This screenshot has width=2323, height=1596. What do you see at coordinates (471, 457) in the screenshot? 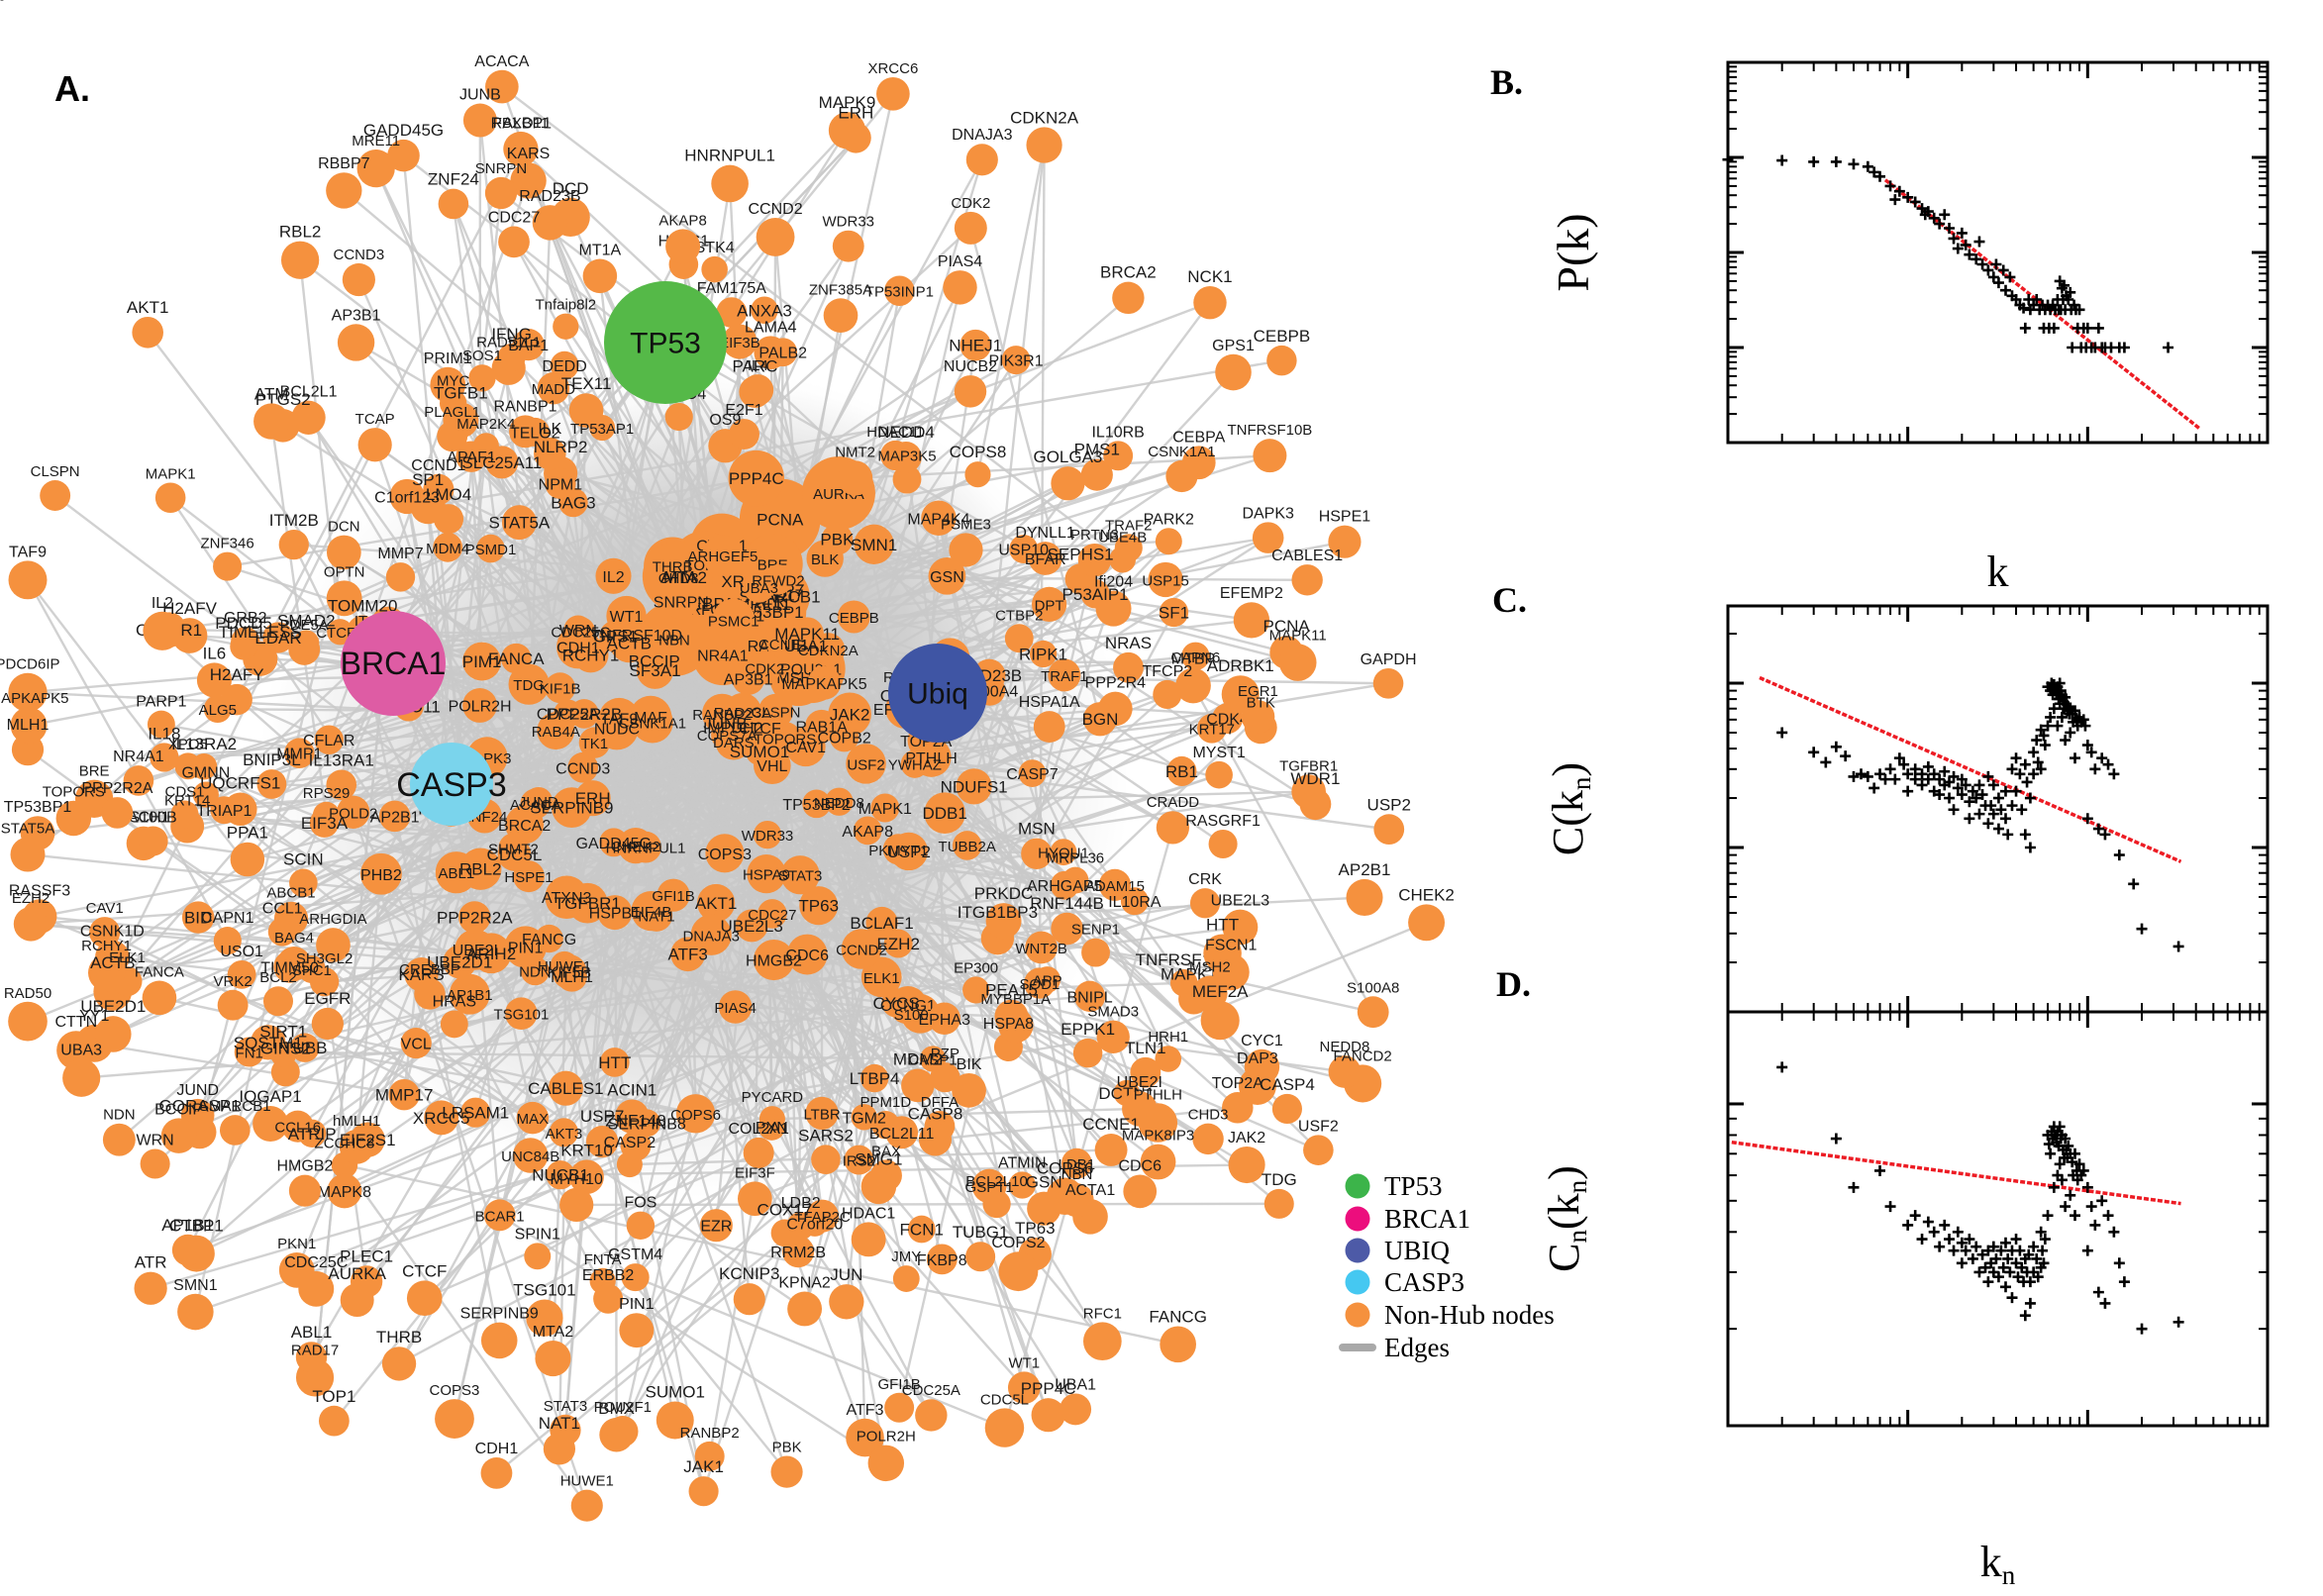
I see `network-node-label: APAF1` at bounding box center [471, 457].